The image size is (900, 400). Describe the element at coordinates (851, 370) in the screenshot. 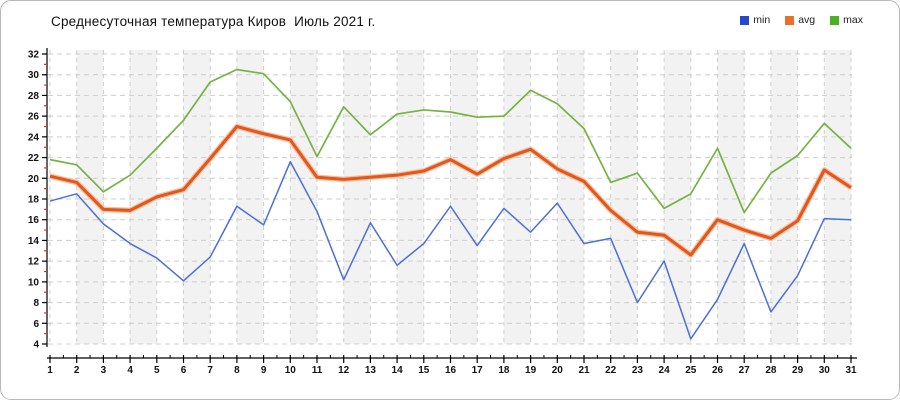

I see `svg-text: 31` at that location.